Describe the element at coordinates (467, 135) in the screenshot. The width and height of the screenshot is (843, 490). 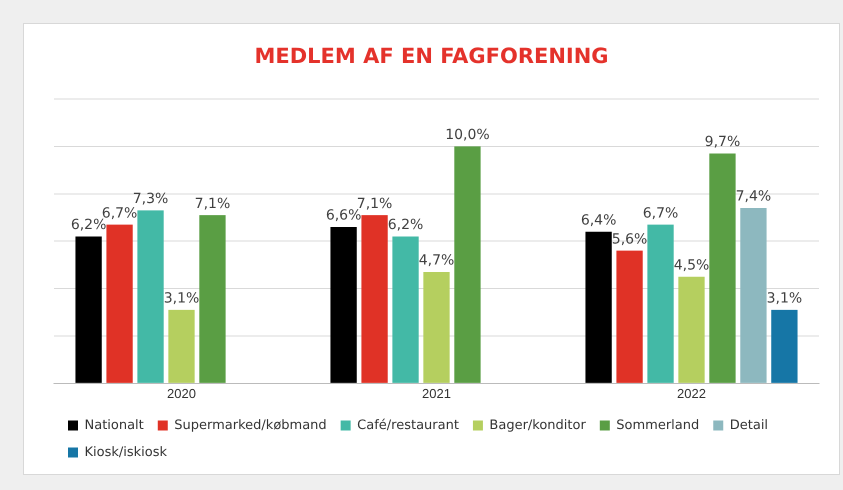
I see `data-label: 10,0%` at that location.